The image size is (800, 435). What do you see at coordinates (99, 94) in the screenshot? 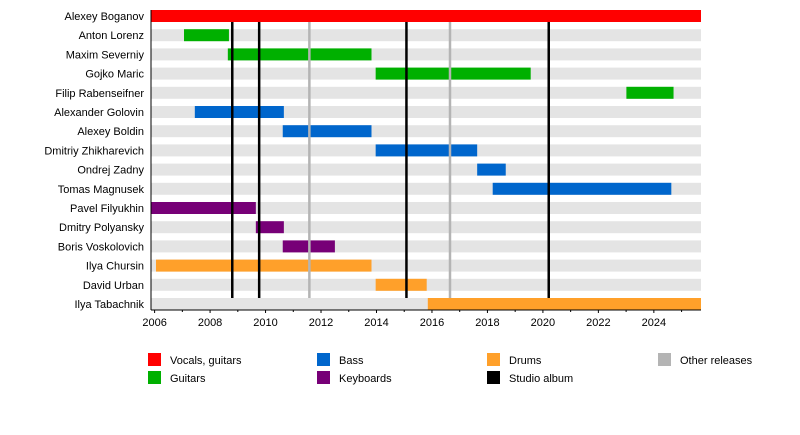
I see `member-label: Filip Rabenseifner` at bounding box center [99, 94].